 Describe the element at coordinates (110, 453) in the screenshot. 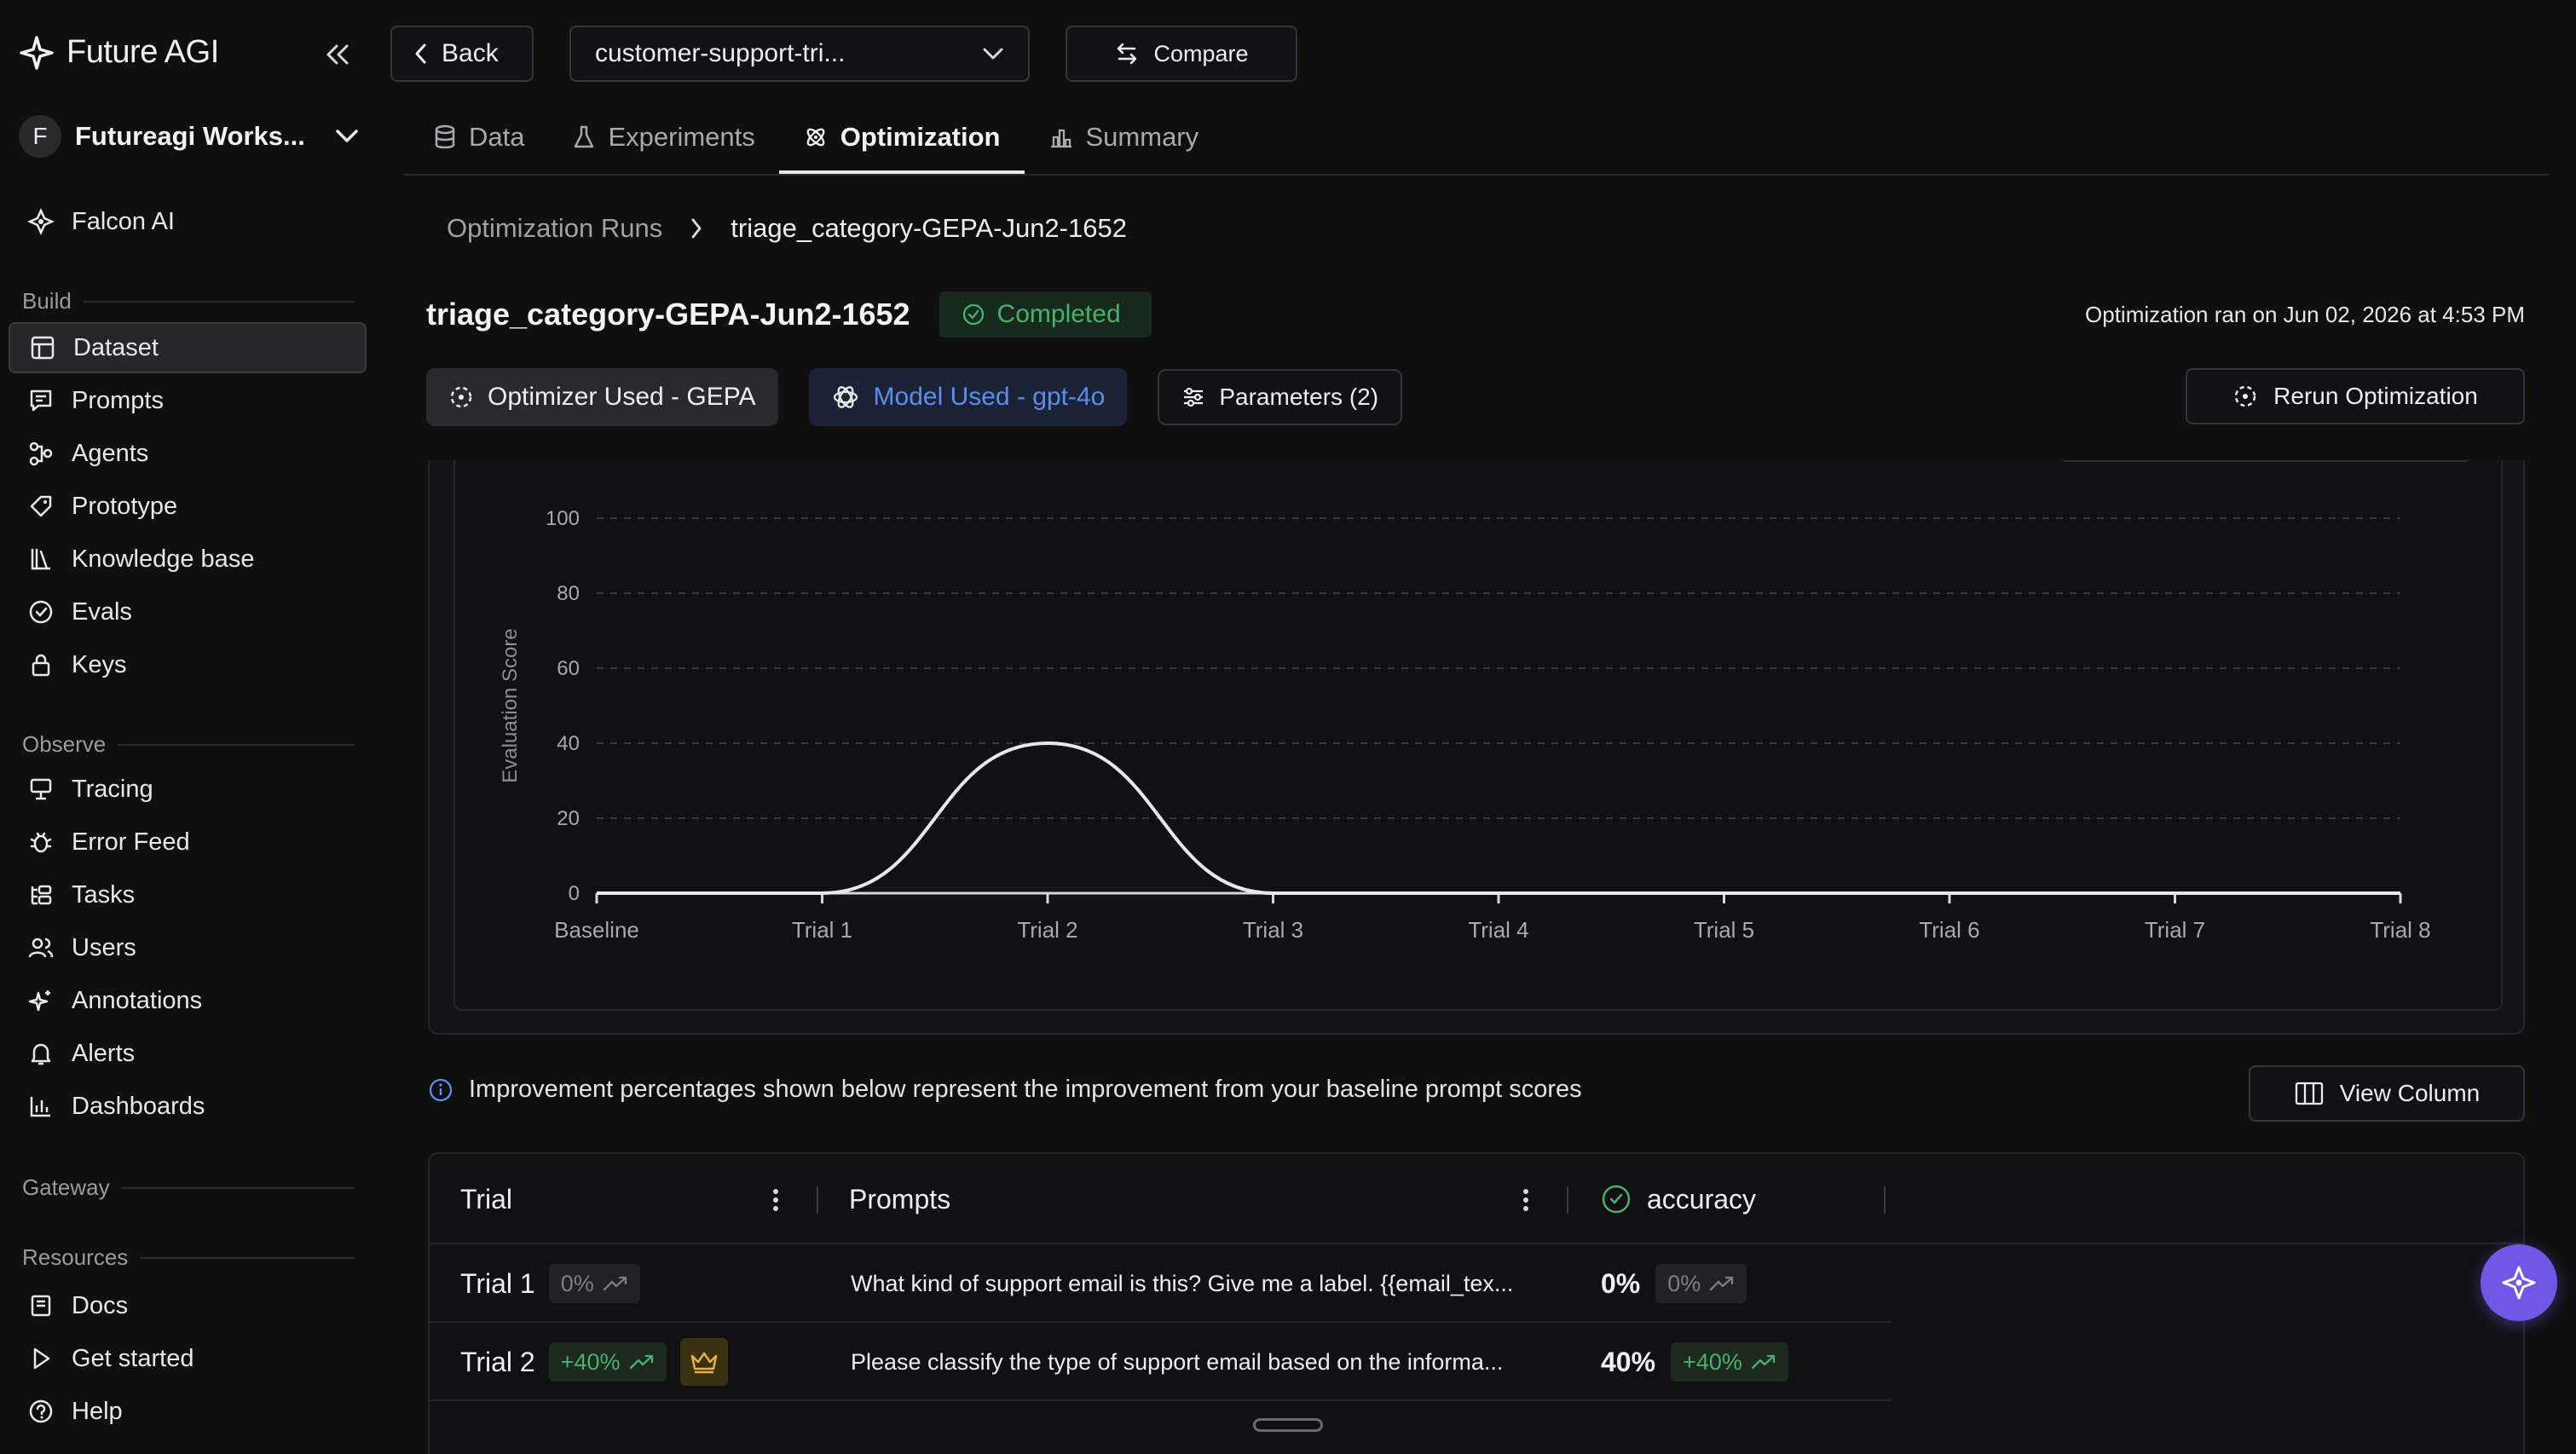

I see `sidebar-item-label: Agents` at that location.